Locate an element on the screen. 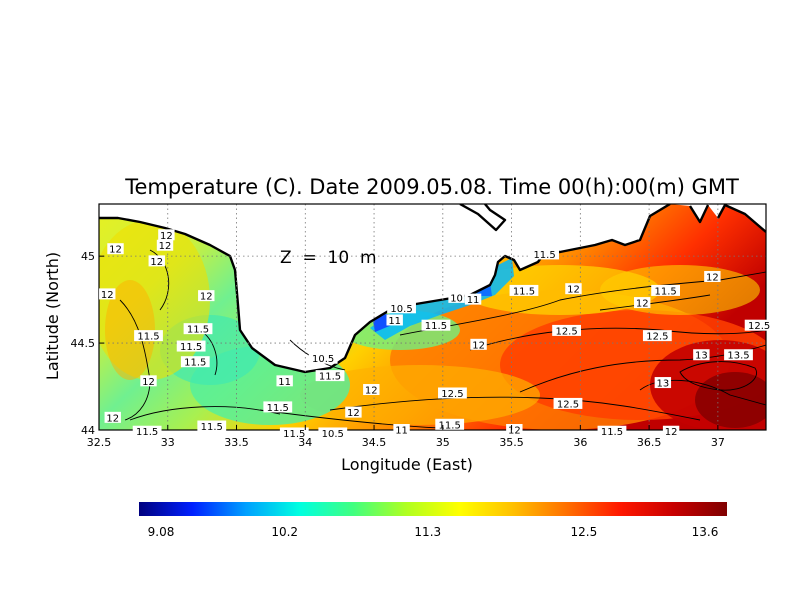 The image size is (800, 600). y-tick-label: 44.5 is located at coordinates (83, 343).